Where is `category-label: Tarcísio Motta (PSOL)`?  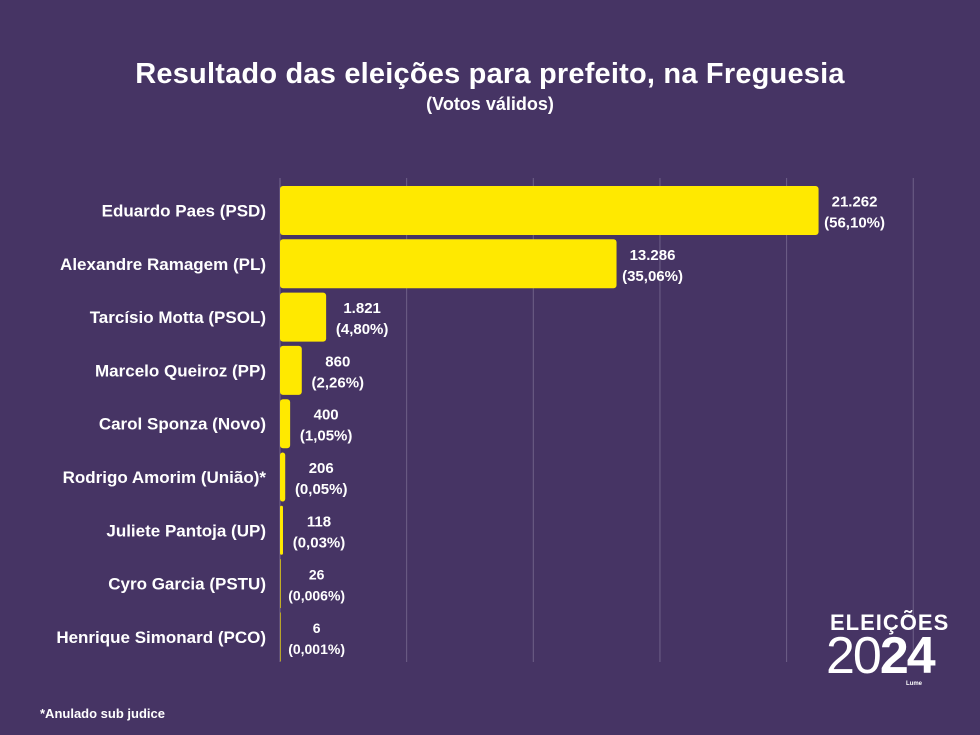
category-label: Tarcísio Motta (PSOL) is located at coordinates (178, 317).